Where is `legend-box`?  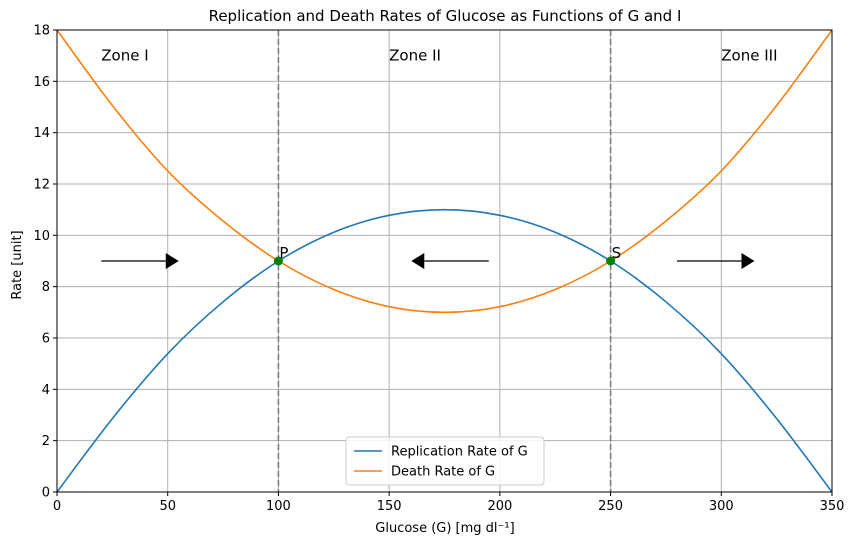 legend-box is located at coordinates (445, 461).